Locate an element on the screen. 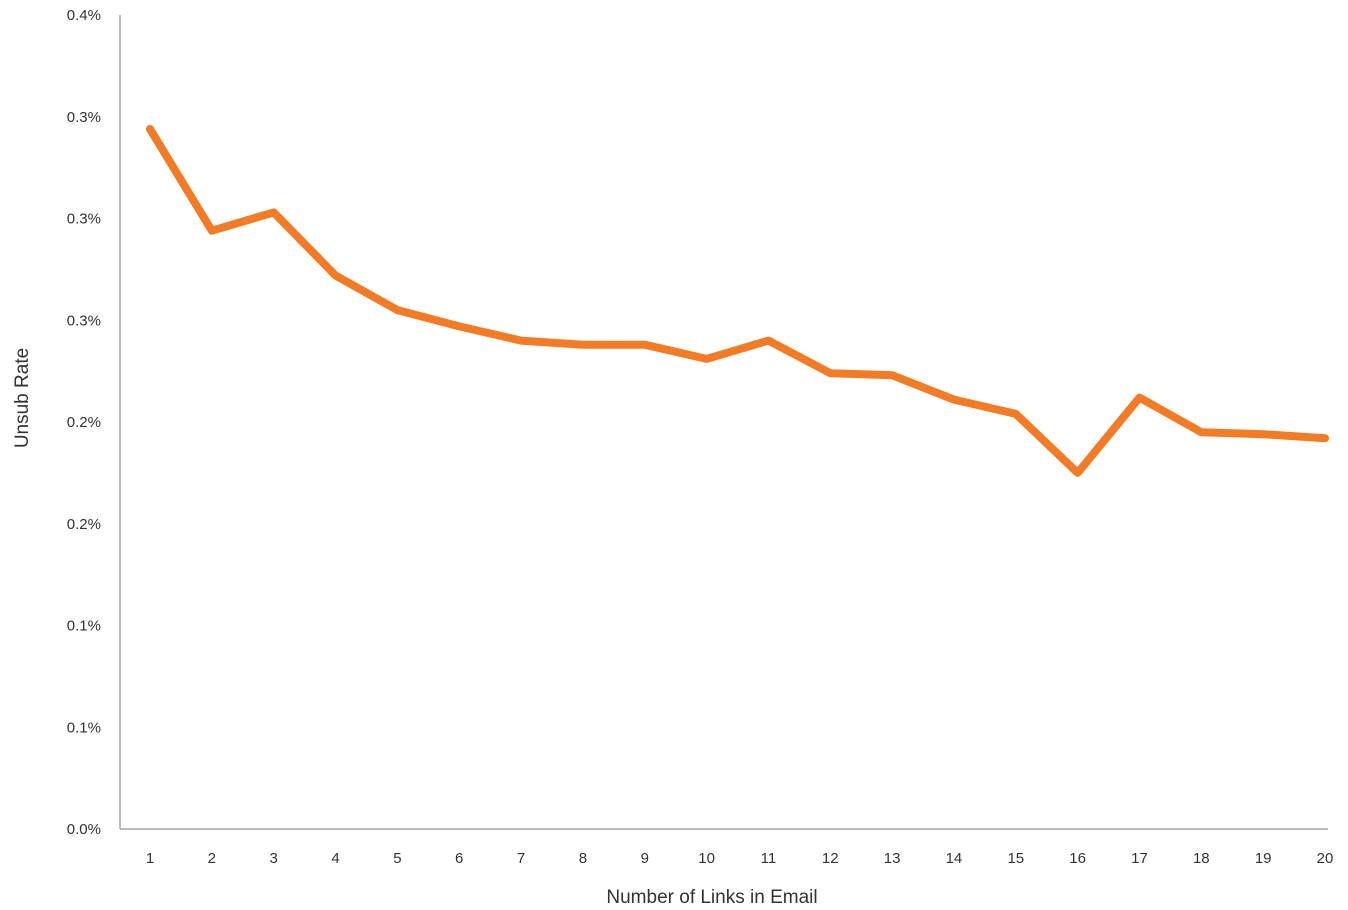  x-tick-label: 11 is located at coordinates (769, 858).